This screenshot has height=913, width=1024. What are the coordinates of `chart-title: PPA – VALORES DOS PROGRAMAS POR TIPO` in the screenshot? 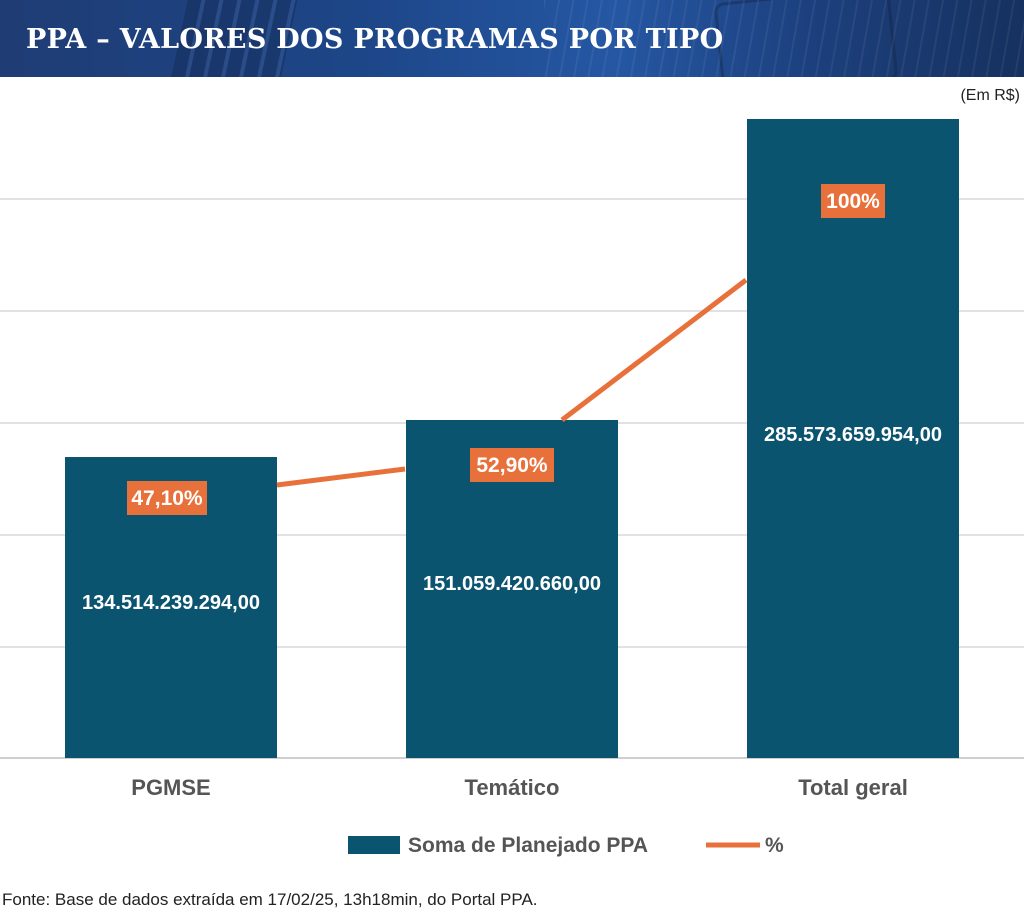 It's located at (375, 39).